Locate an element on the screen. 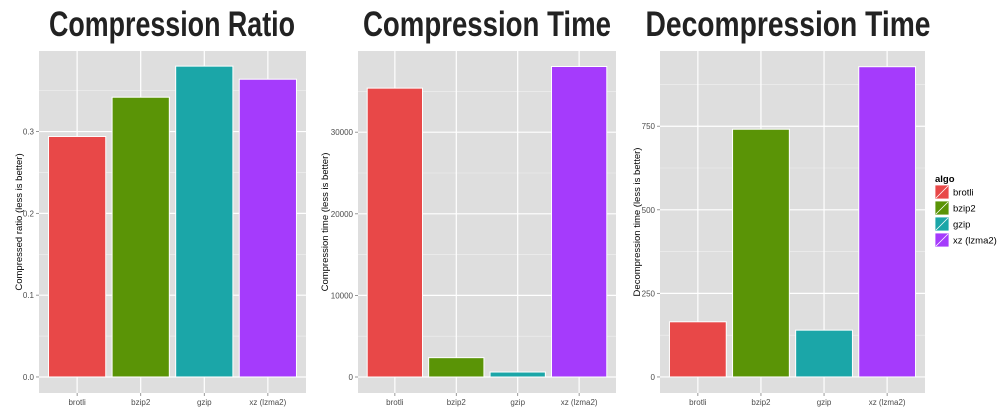  y-tick-label: 0.2 is located at coordinates (29, 213).